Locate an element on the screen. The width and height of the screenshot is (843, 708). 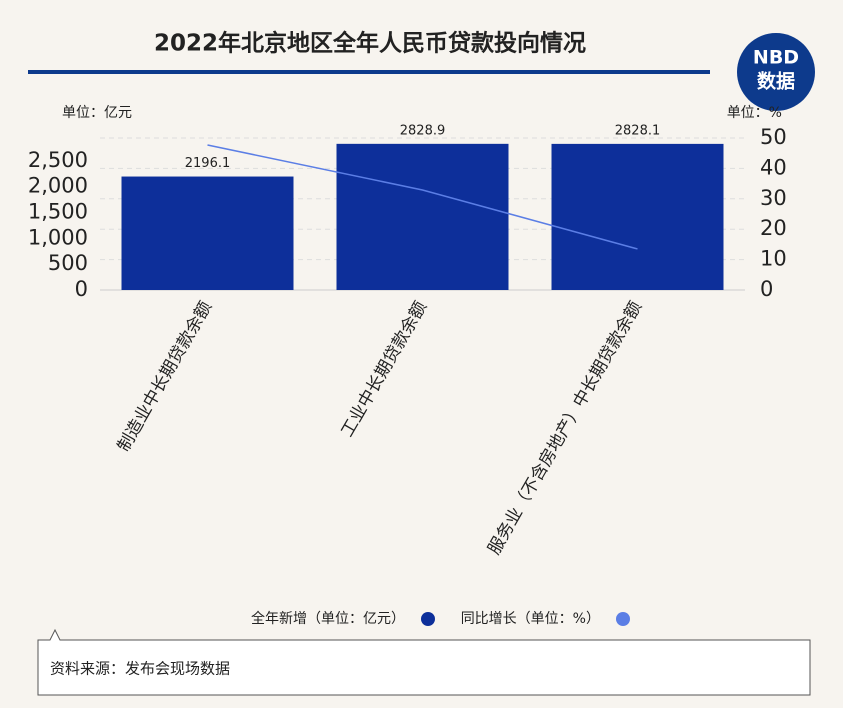
y2-tick-label: 20 is located at coordinates (773, 228).